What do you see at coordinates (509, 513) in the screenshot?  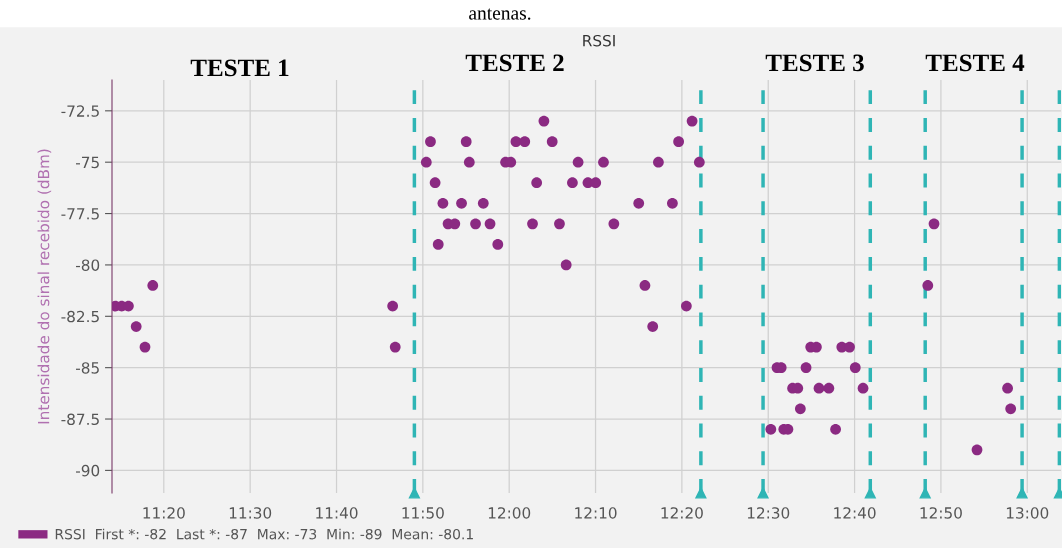 I see `x-tick-label: 12:00` at bounding box center [509, 513].